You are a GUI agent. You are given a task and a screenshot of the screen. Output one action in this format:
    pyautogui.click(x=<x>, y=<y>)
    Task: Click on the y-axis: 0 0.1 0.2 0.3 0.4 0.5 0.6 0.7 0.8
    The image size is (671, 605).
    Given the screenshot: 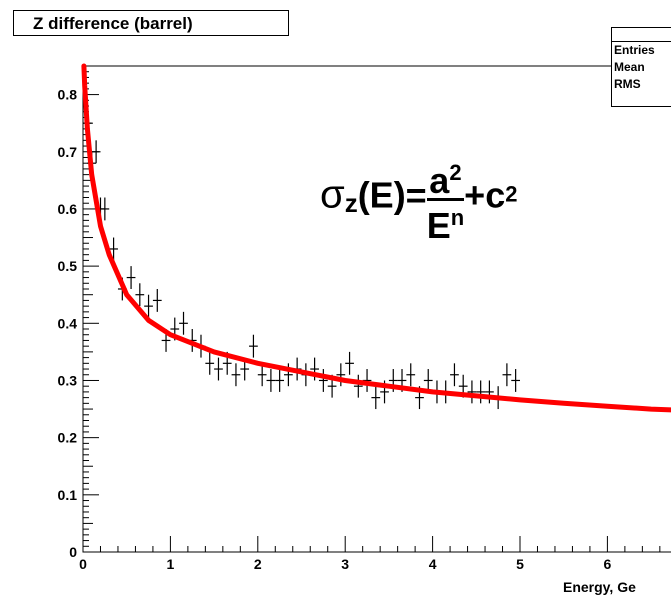 What is the action you would take?
    pyautogui.click(x=78, y=313)
    